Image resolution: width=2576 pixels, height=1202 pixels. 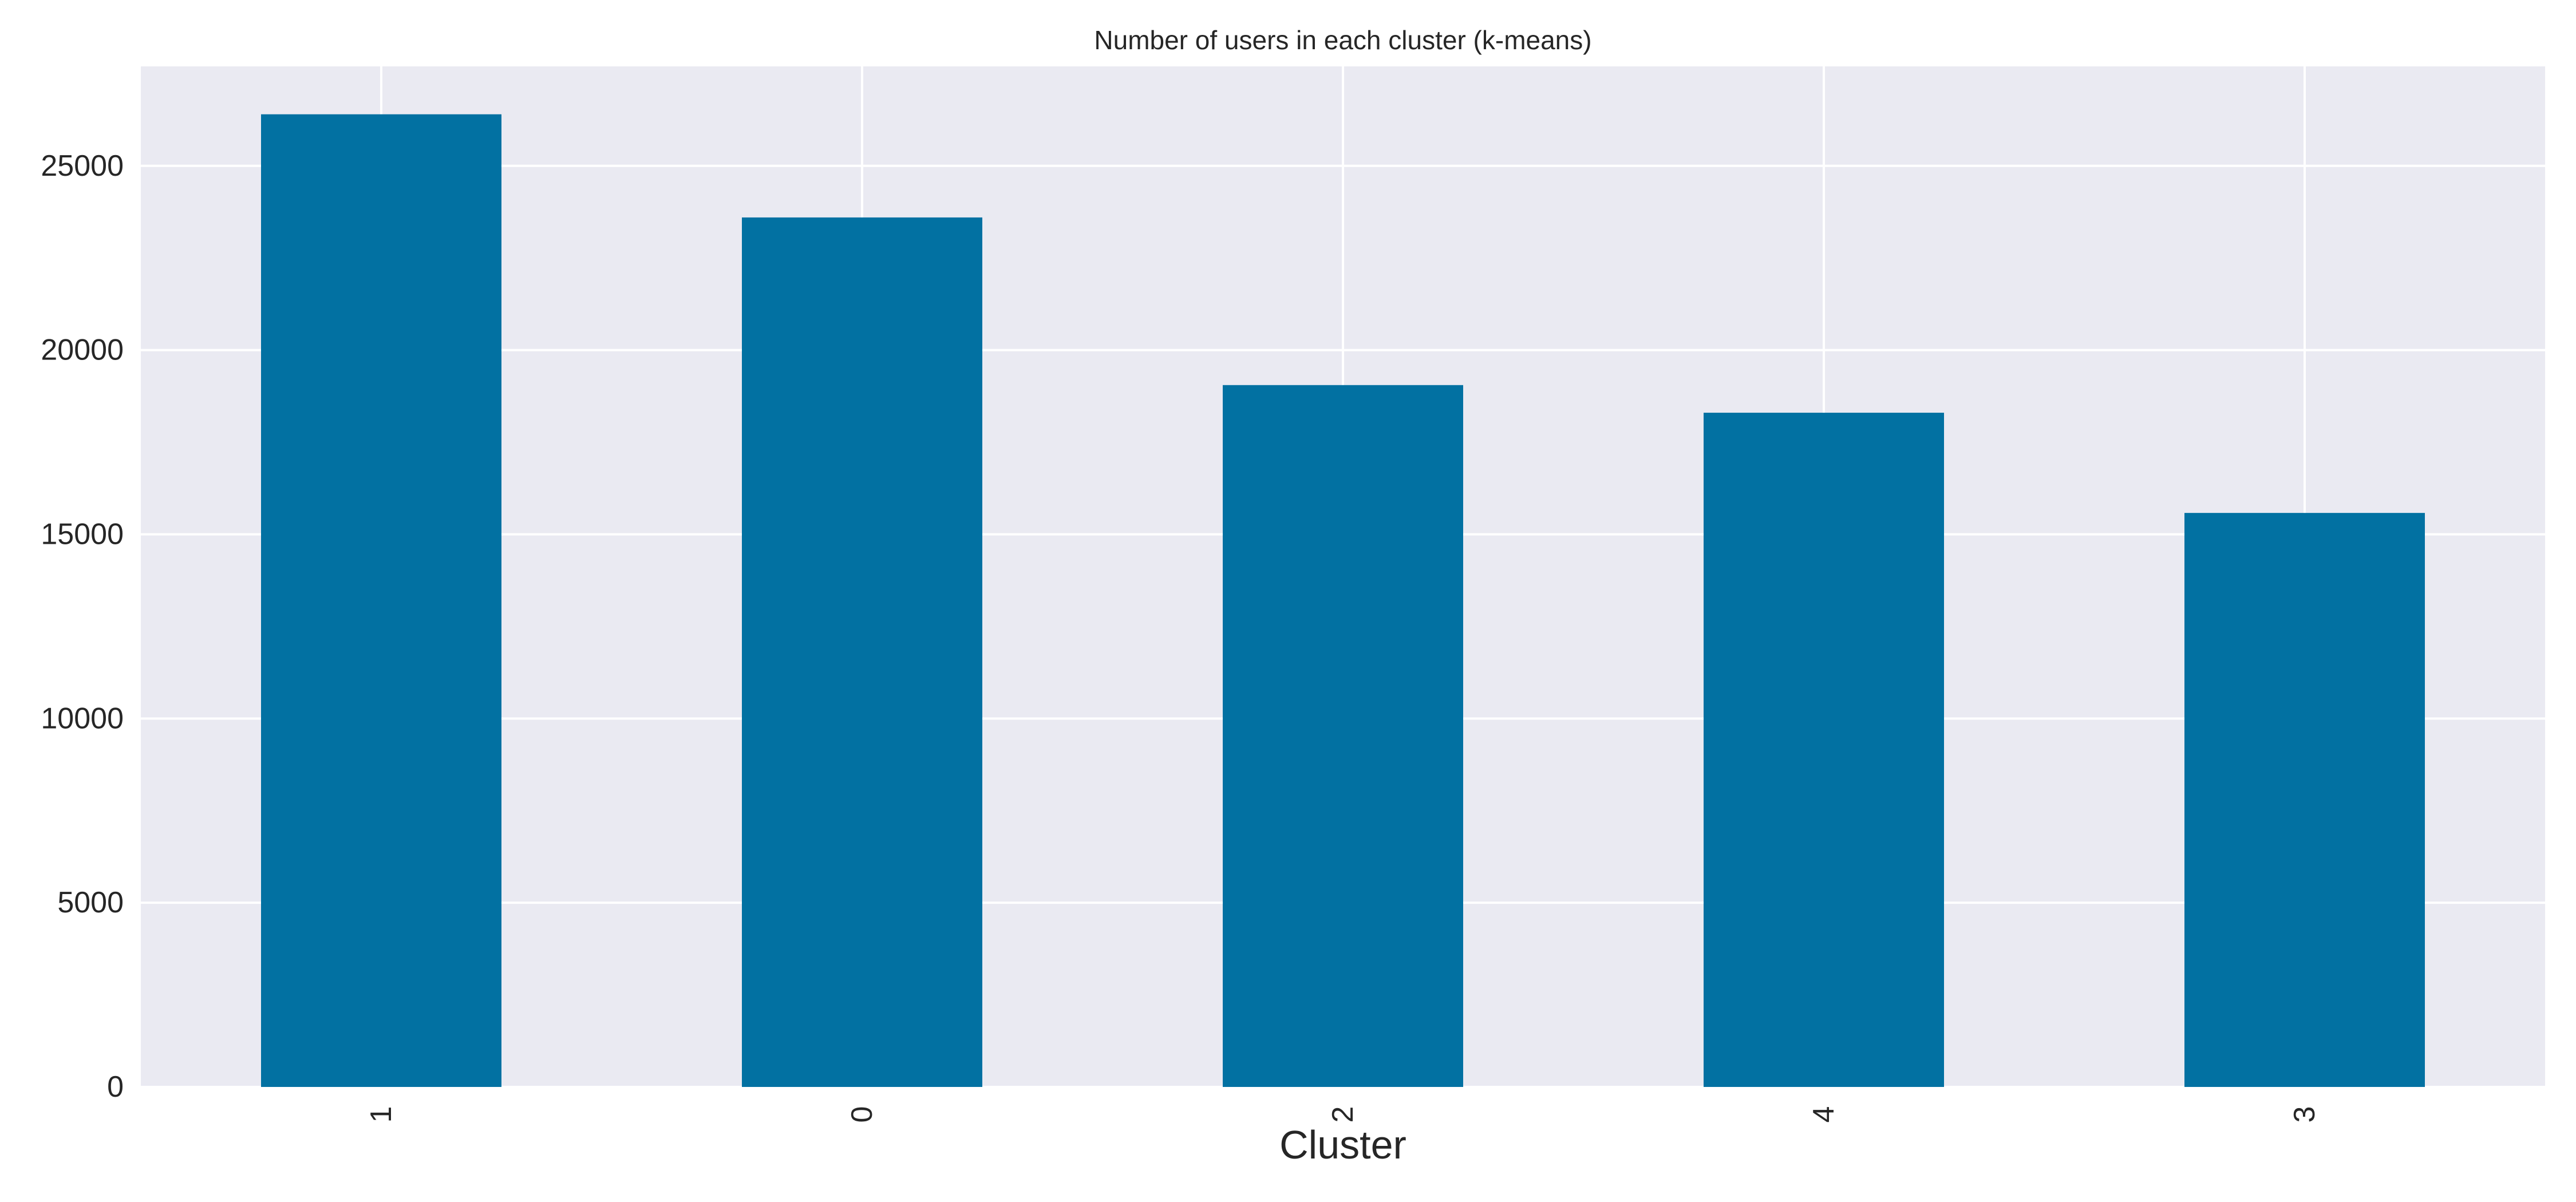 I want to click on x-tick-label: 4, so click(x=1823, y=1114).